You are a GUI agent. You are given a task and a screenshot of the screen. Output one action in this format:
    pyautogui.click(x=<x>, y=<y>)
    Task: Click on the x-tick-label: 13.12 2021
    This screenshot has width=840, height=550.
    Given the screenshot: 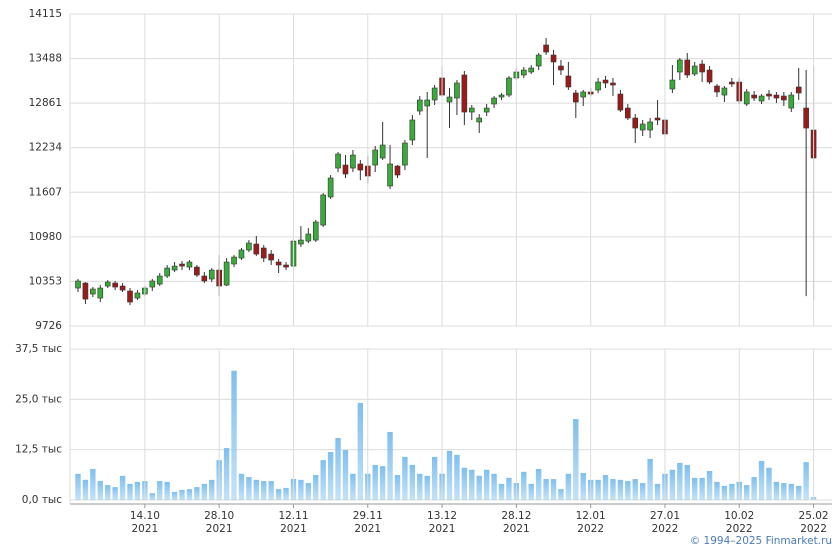 What is the action you would take?
    pyautogui.click(x=442, y=522)
    